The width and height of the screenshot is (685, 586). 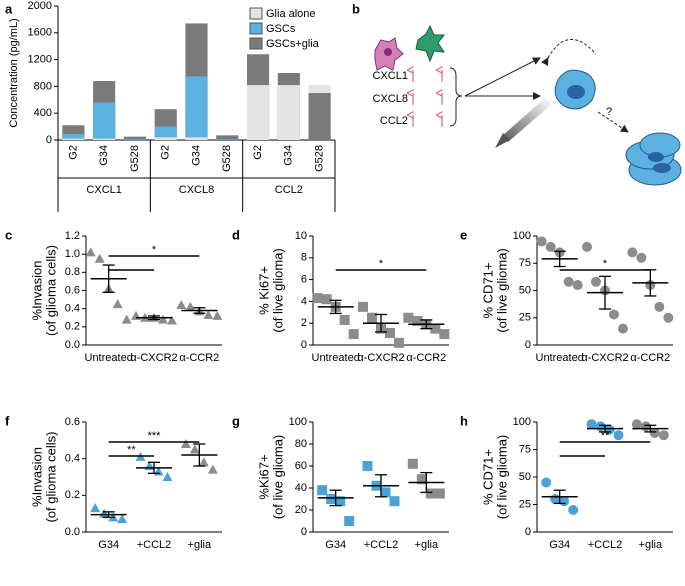 I want to click on arrow, so click(x=502, y=77).